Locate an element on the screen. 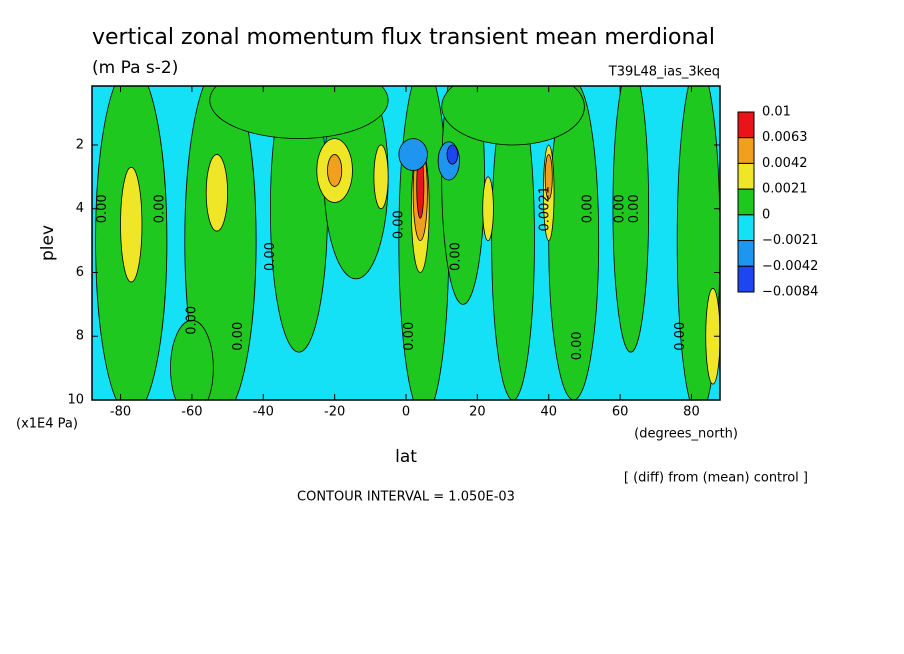  y-tick-label: 10 is located at coordinates (75, 400).